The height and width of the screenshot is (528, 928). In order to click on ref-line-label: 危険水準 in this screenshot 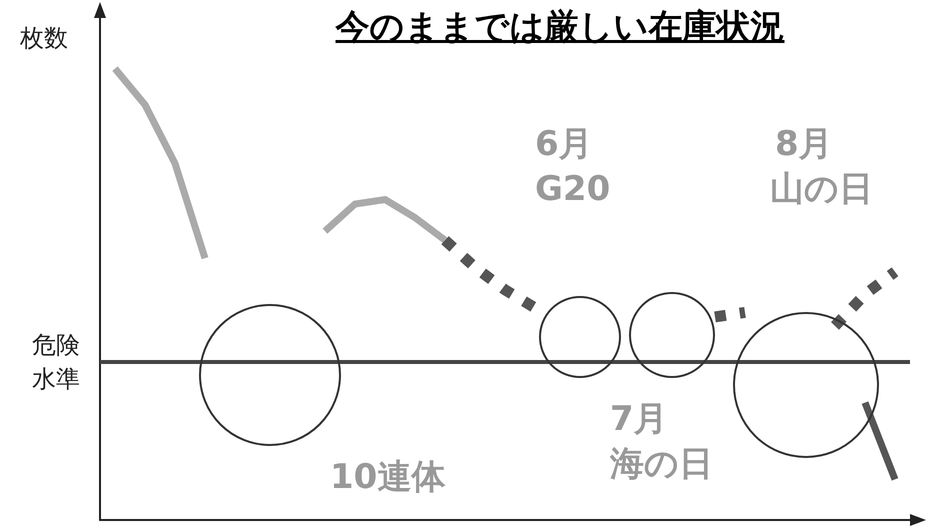, I will do `click(56, 363)`.